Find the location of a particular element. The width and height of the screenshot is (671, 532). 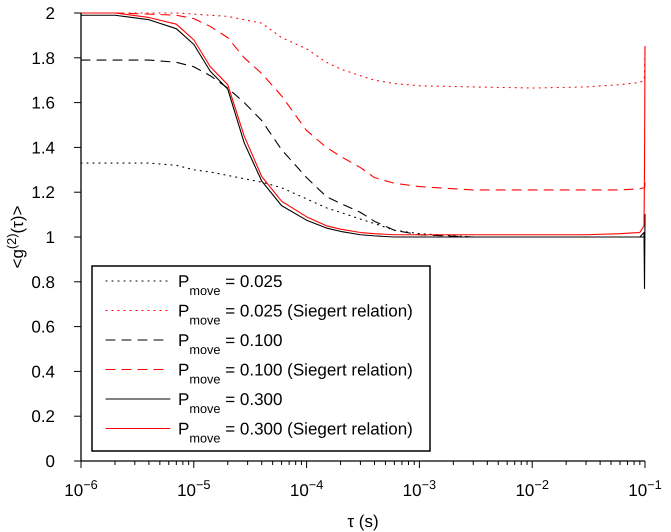

y-tick-label: 1.2 is located at coordinates (43, 192).